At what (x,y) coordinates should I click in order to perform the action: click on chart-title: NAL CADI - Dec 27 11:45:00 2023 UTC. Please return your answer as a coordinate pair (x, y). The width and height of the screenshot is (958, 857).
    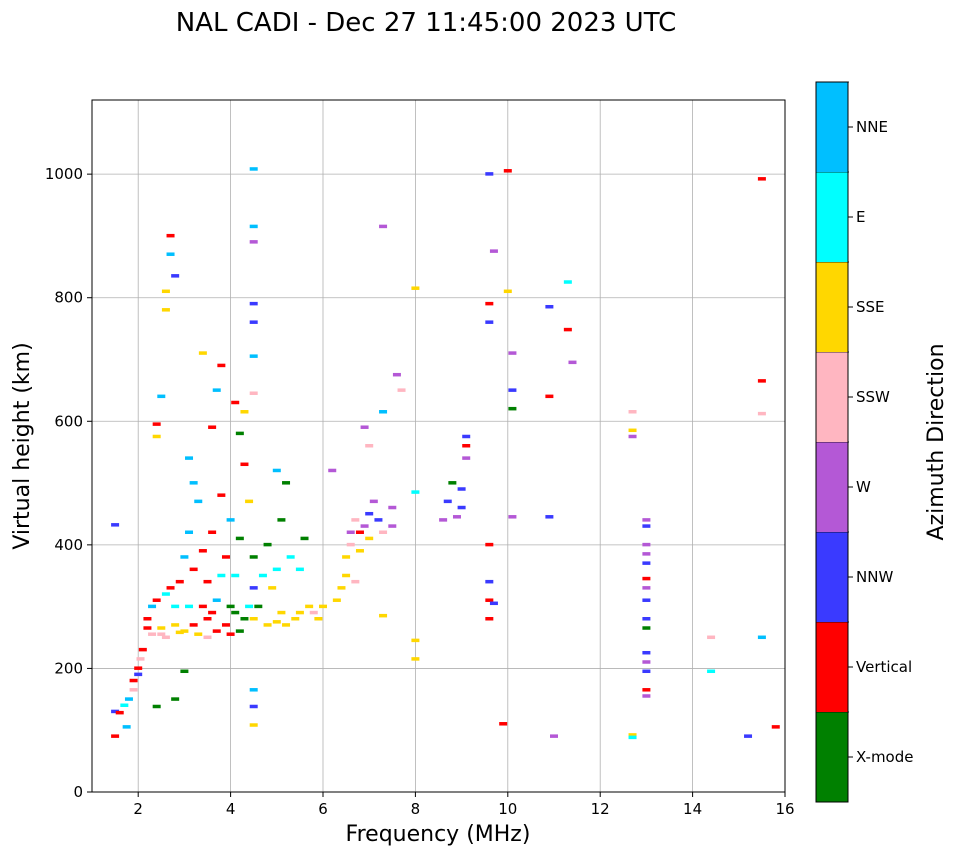
    Looking at the image, I should click on (426, 23).